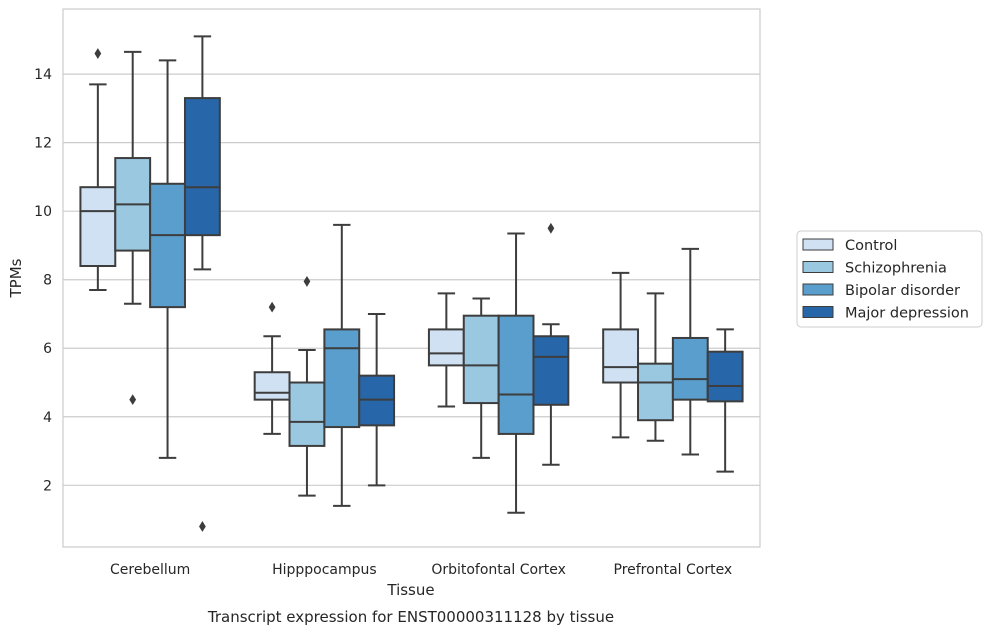 The image size is (992, 634). What do you see at coordinates (16, 278) in the screenshot?
I see `y-axis-label: TPMs` at bounding box center [16, 278].